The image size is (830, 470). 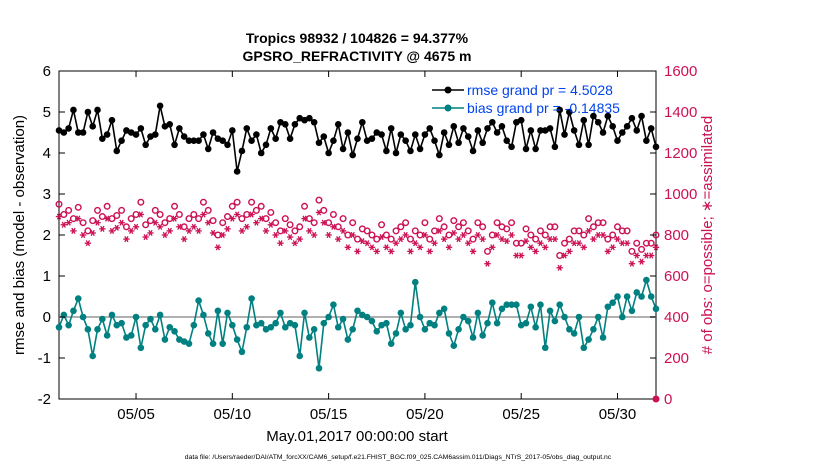 What do you see at coordinates (676, 276) in the screenshot?
I see `y-right-tick-label: 600` at bounding box center [676, 276].